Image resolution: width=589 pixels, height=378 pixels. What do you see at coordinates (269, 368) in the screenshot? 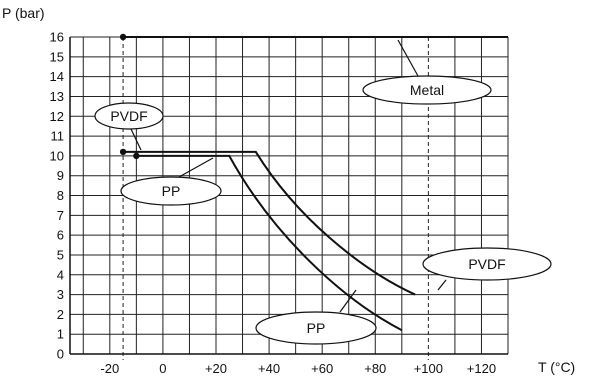
I see `x-tick-label: +40` at bounding box center [269, 368].